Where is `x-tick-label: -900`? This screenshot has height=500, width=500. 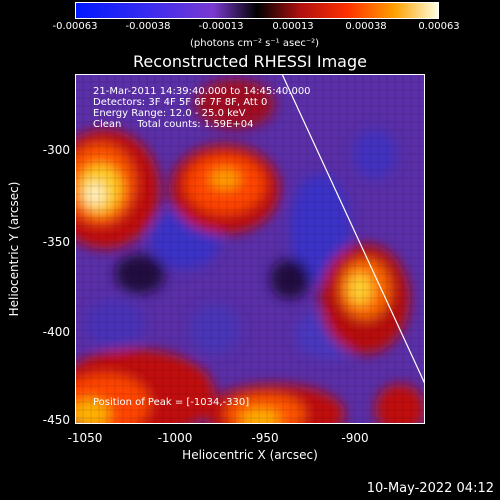
x-tick-label: -900 is located at coordinates (355, 438).